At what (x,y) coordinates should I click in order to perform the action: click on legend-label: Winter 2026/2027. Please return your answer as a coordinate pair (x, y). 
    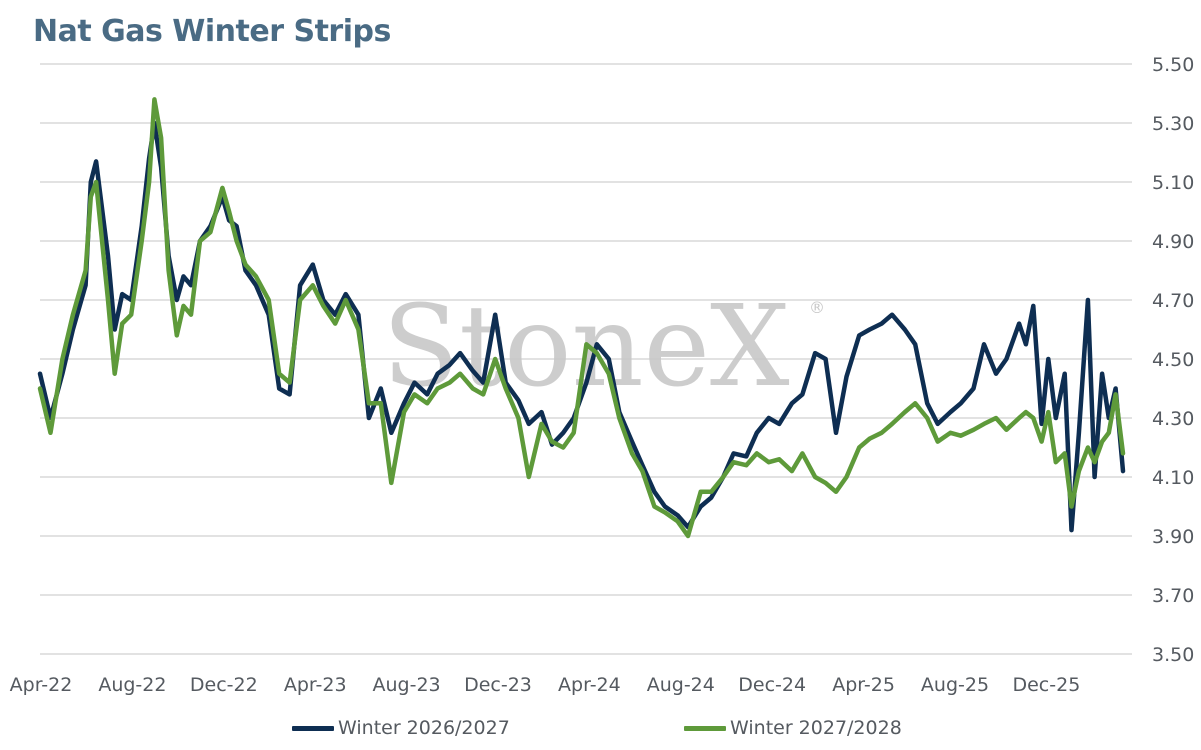
    Looking at the image, I should click on (424, 728).